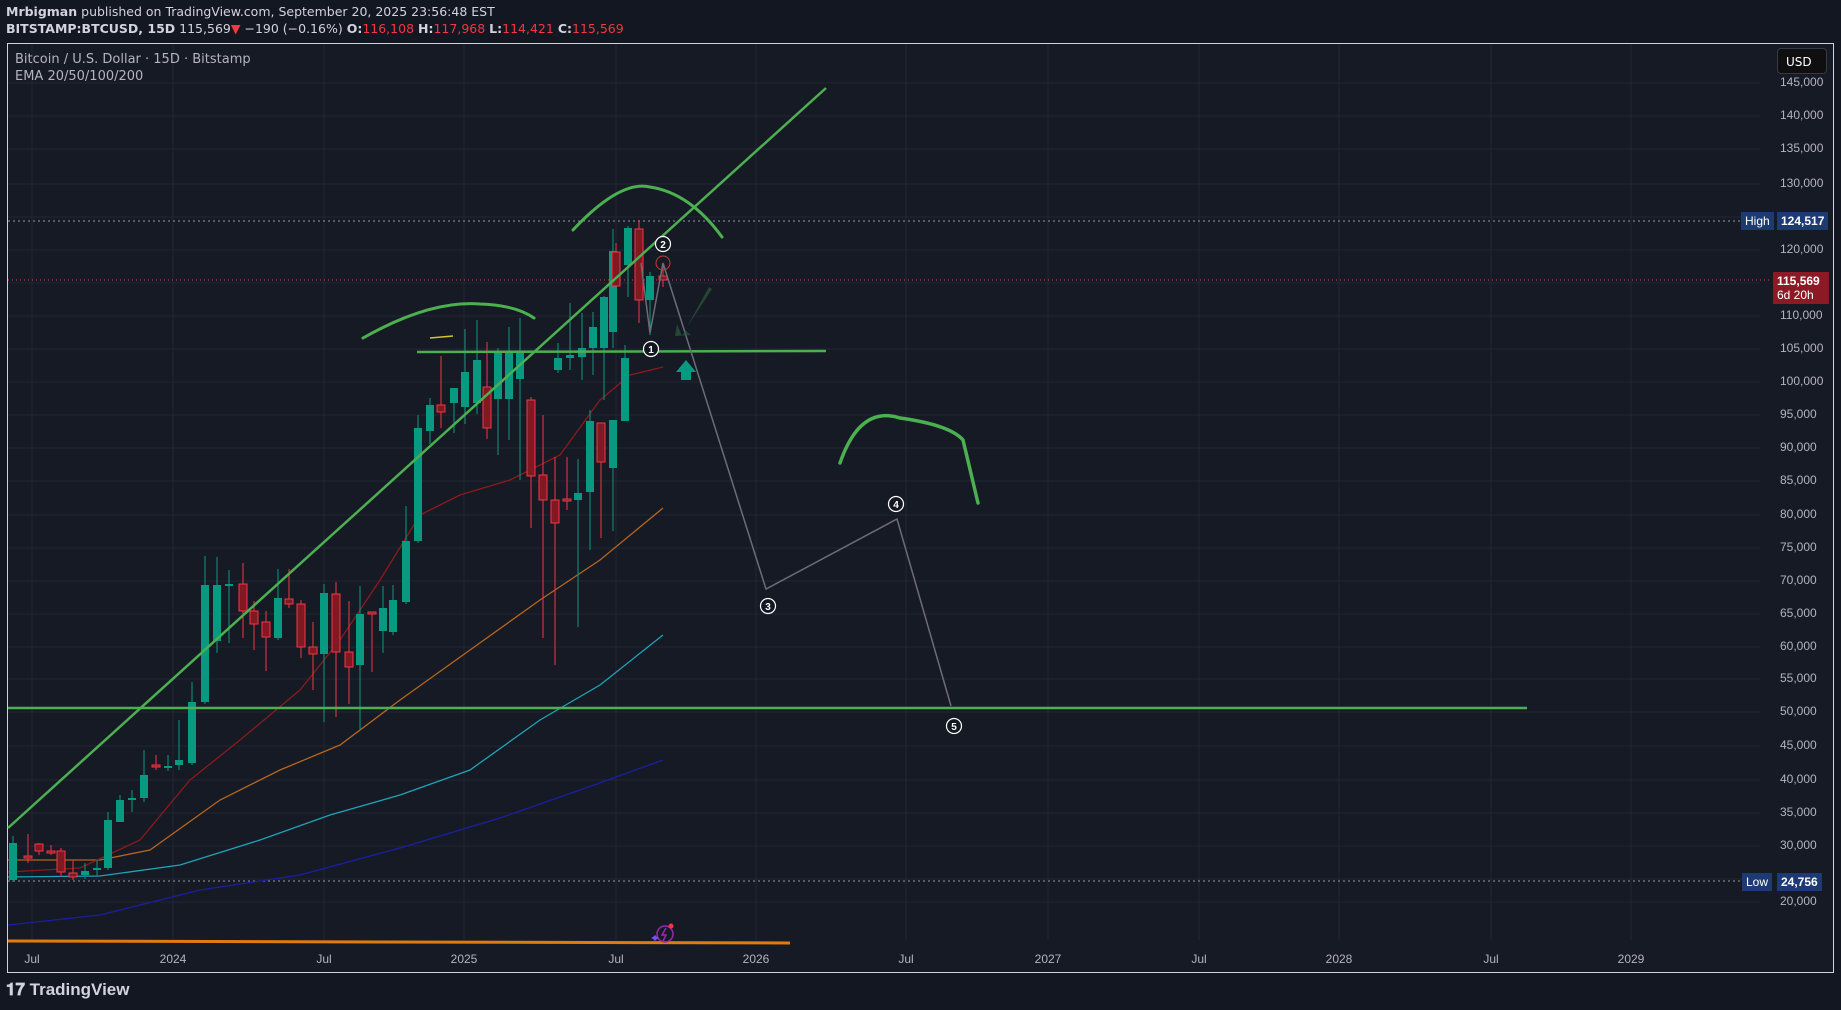  What do you see at coordinates (1798, 547) in the screenshot?
I see `price-tick: 75,000` at bounding box center [1798, 547].